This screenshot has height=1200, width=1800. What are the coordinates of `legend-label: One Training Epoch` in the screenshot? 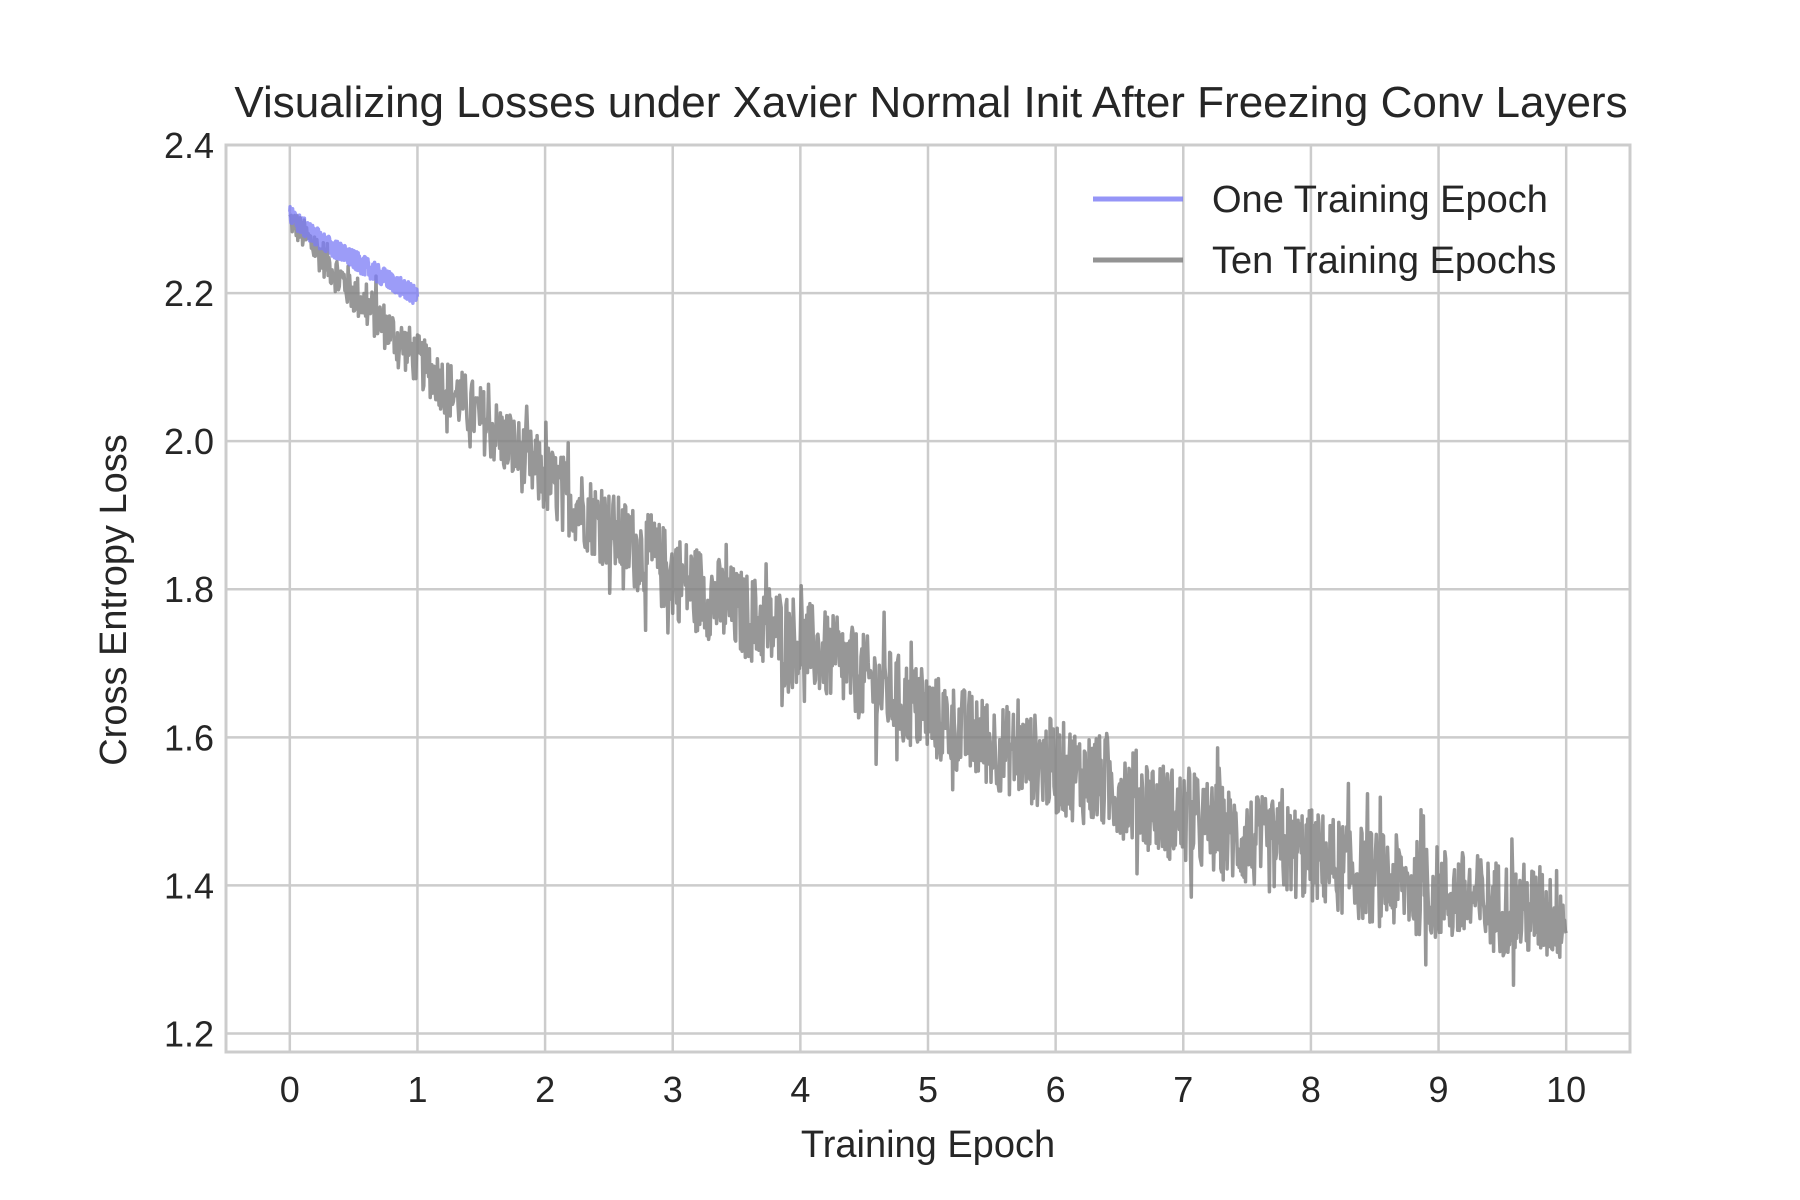 It's located at (1380, 200).